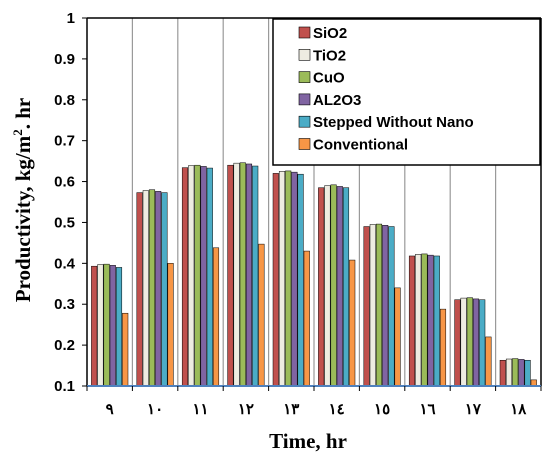 The image size is (542, 453). I want to click on x-tick-label: ١٤, so click(337, 409).